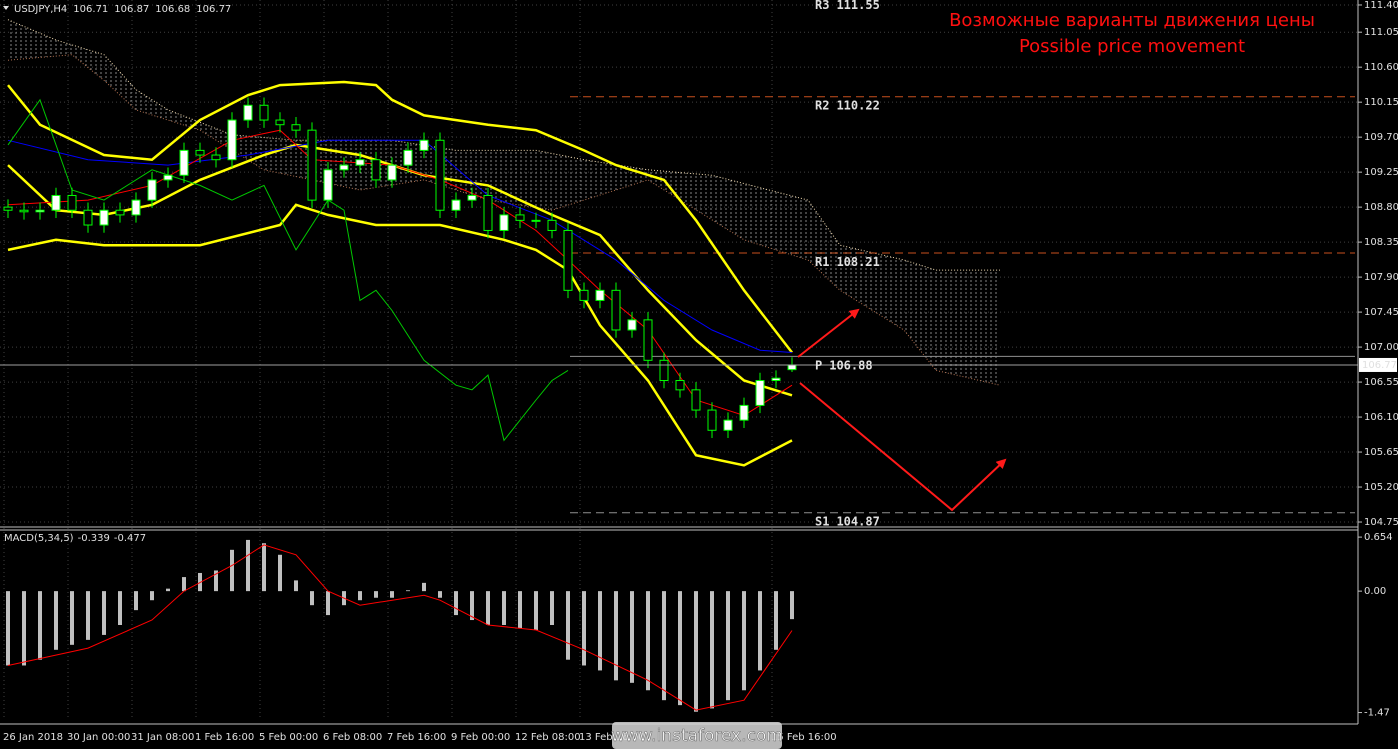  I want to click on y-tick-label: 109.25, so click(1381, 172).